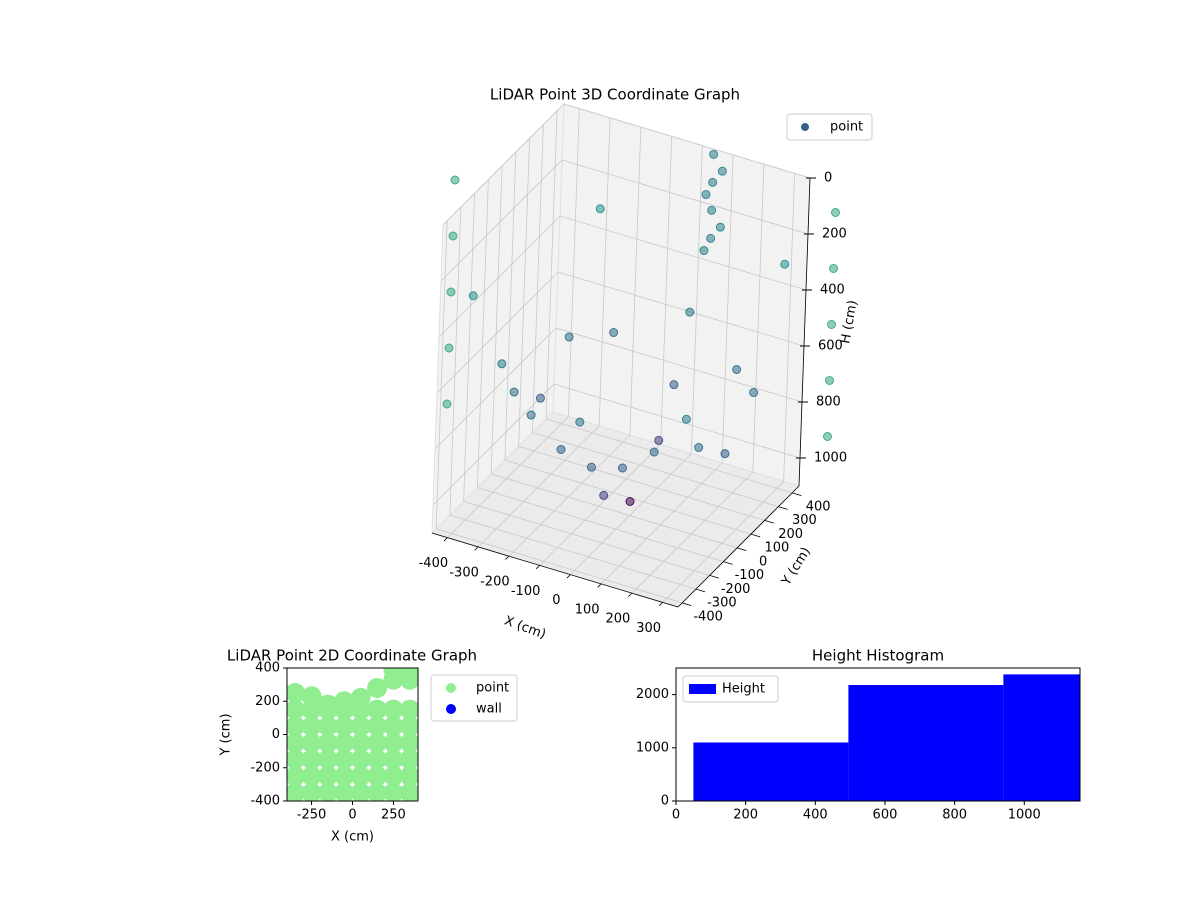  I want to click on x-tick-label: 800, so click(954, 815).